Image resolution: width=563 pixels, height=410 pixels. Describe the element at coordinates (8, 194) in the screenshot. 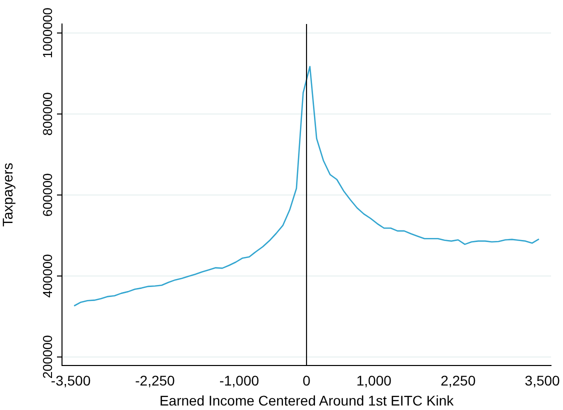

I see `y-axis-title: Taxpayers` at that location.